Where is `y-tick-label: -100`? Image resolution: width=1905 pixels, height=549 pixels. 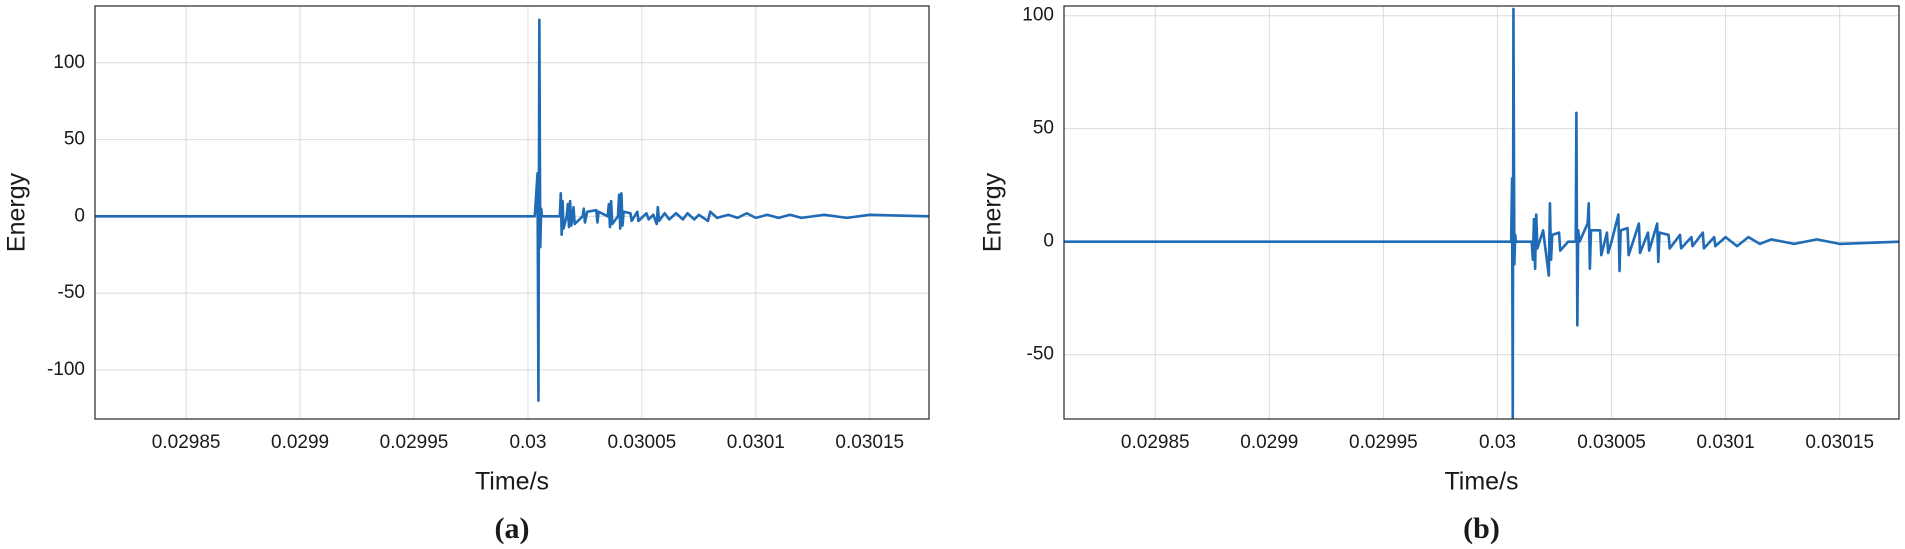 y-tick-label: -100 is located at coordinates (66, 369).